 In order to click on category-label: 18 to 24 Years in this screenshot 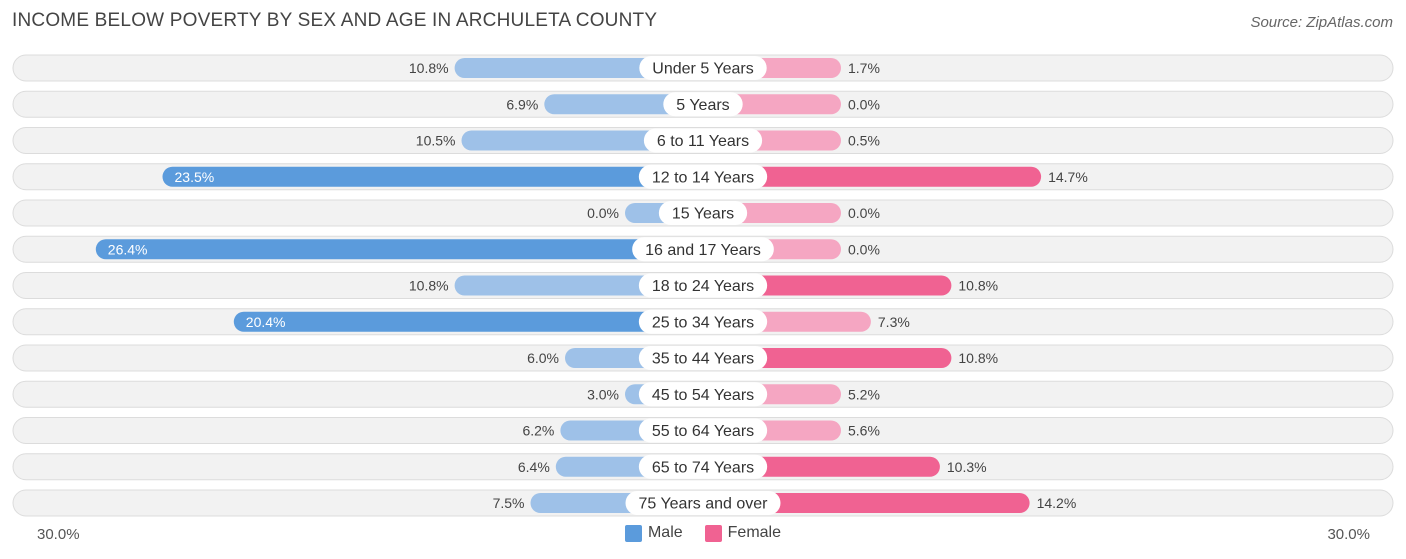, I will do `click(703, 286)`.